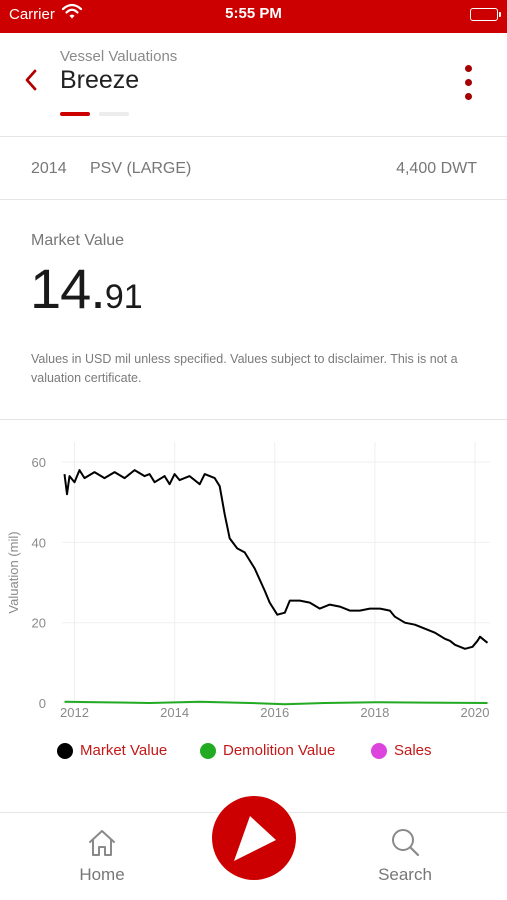 This screenshot has width=507, height=900. I want to click on vessel-dwt: 4,400 DWT, so click(436, 168).